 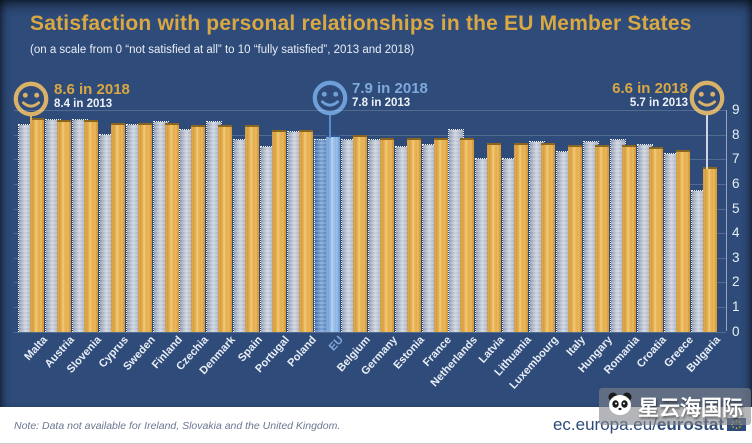 I want to click on y-axis-tick-7: 7, so click(x=736, y=159).